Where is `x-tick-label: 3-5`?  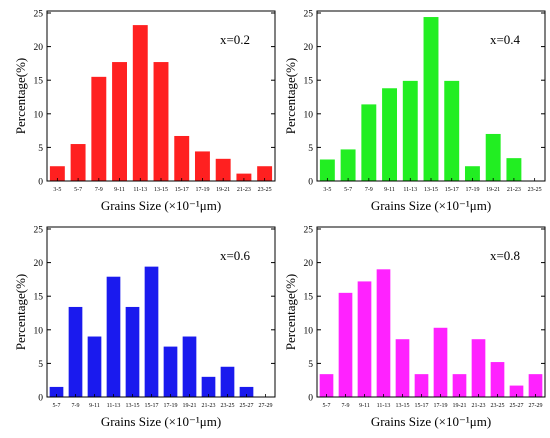
x-tick-label: 3-5 is located at coordinates (57, 190).